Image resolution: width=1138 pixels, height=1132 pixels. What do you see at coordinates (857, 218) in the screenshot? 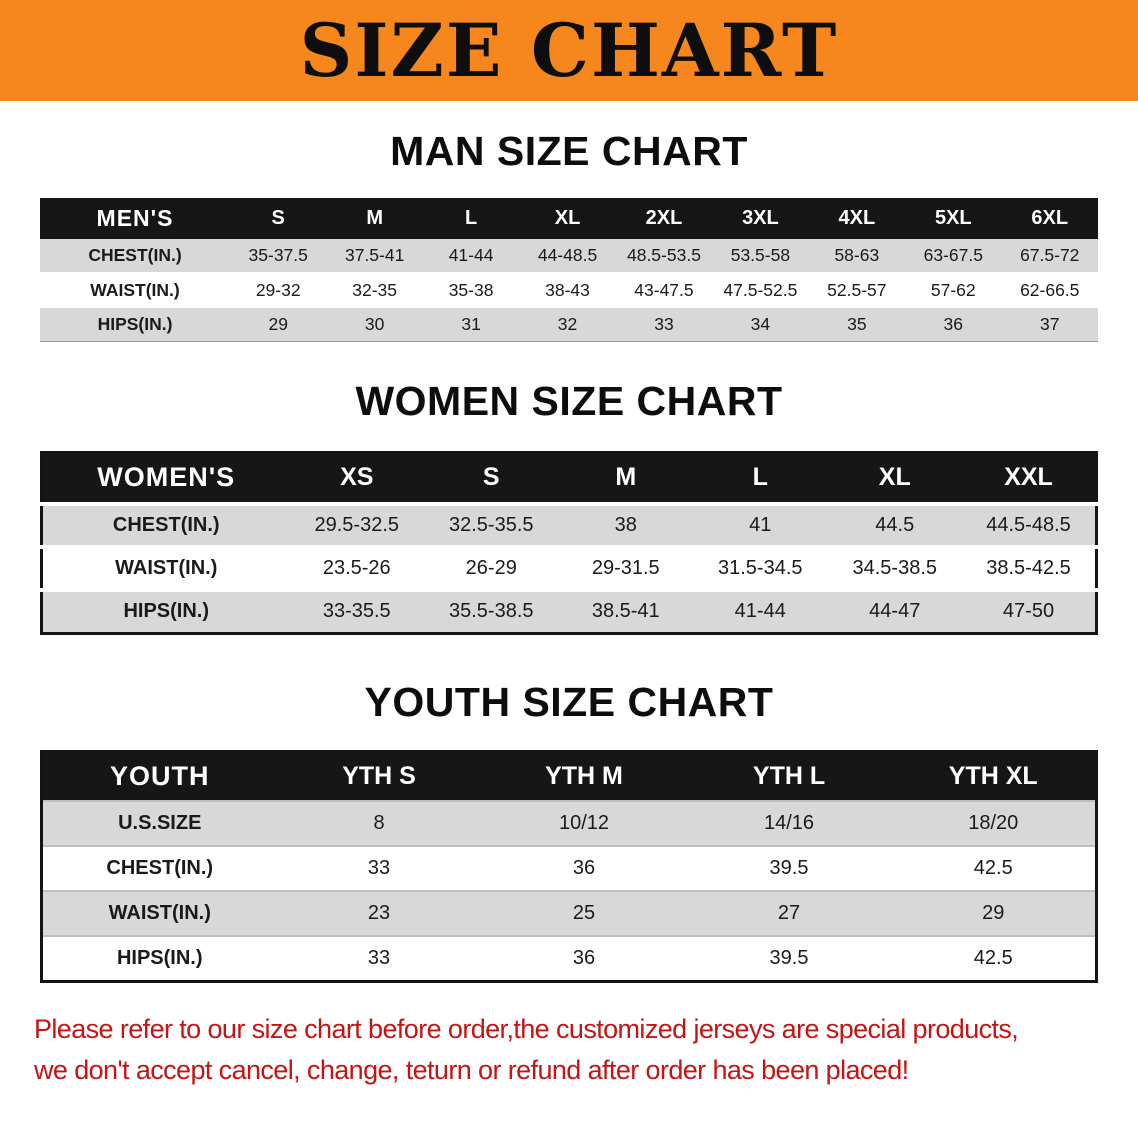
I see `size-column-header: 4XL` at bounding box center [857, 218].